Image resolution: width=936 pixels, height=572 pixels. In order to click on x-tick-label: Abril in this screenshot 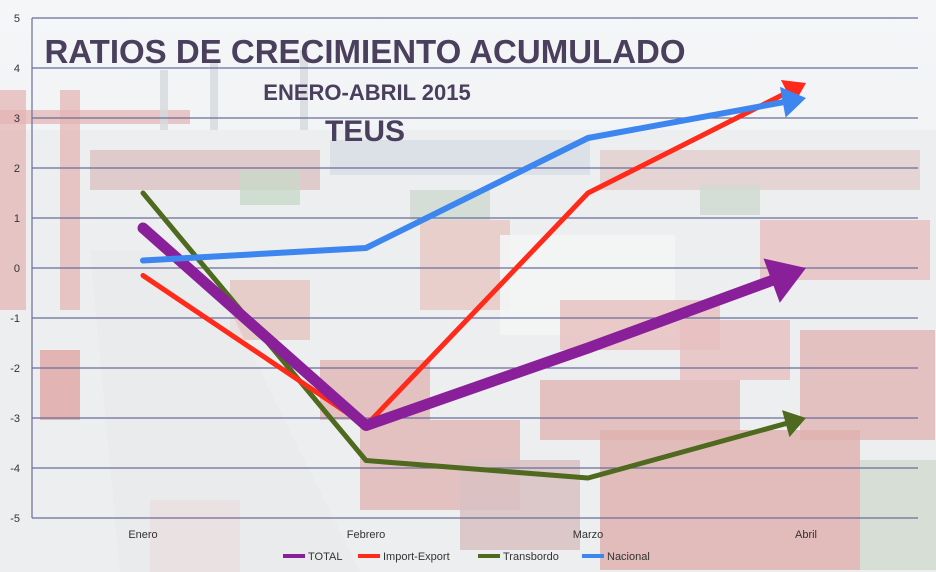, I will do `click(806, 535)`.